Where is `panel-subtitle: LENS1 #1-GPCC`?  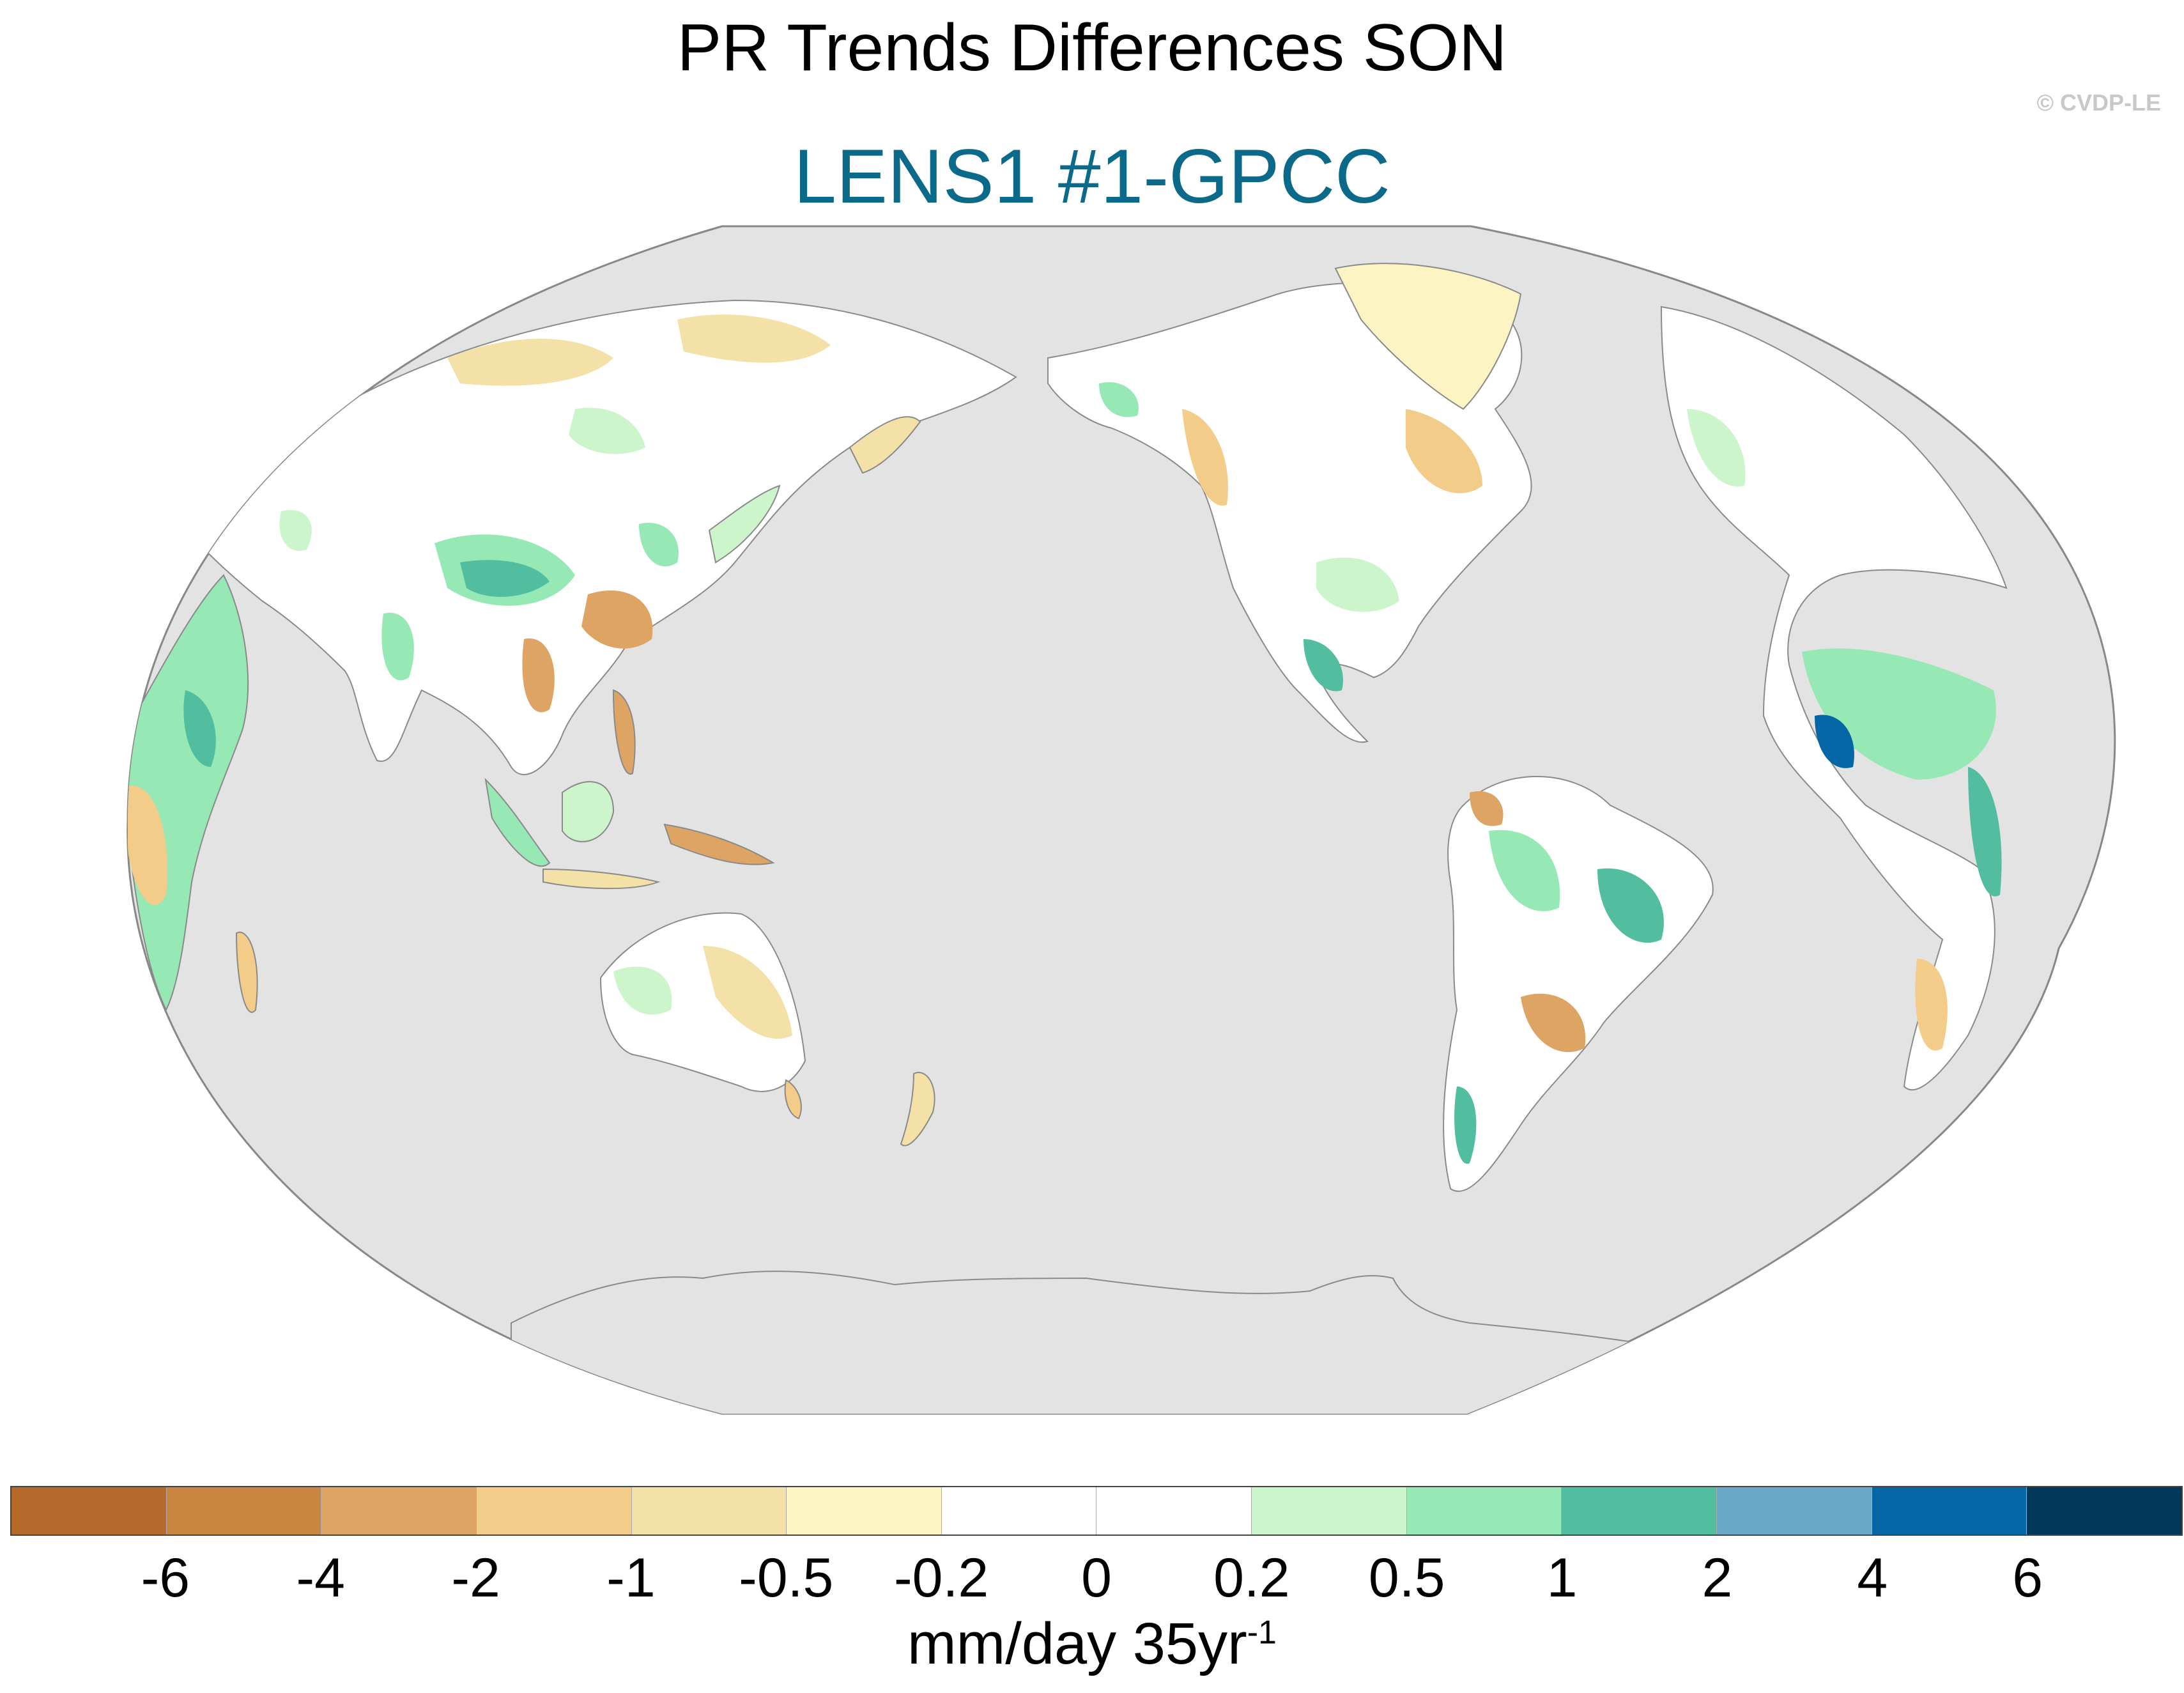
panel-subtitle: LENS1 #1-GPCC is located at coordinates (1092, 176).